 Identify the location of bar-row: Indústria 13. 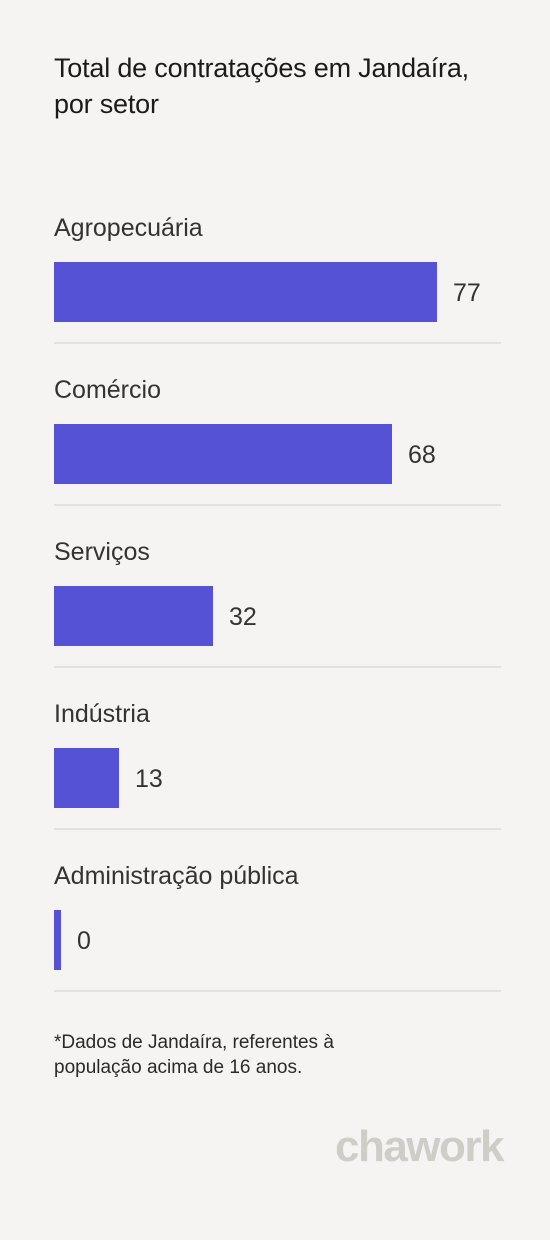
(277, 767).